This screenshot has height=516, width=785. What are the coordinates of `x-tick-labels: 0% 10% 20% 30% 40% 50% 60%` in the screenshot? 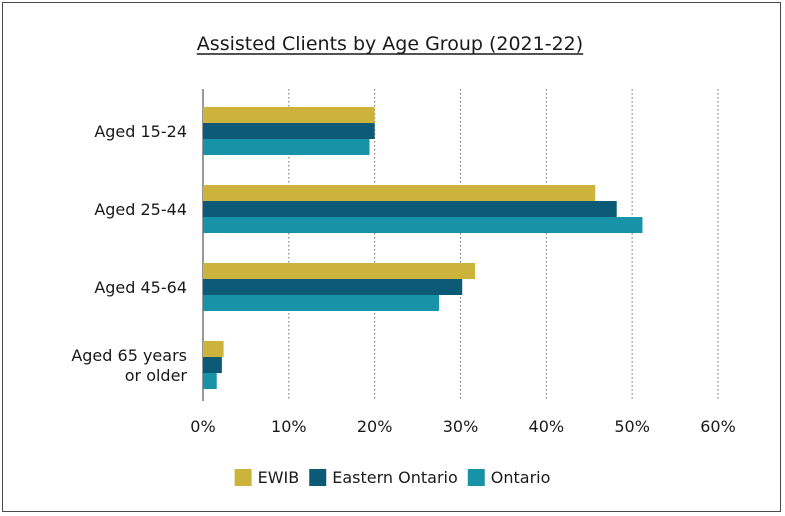 It's located at (462, 426).